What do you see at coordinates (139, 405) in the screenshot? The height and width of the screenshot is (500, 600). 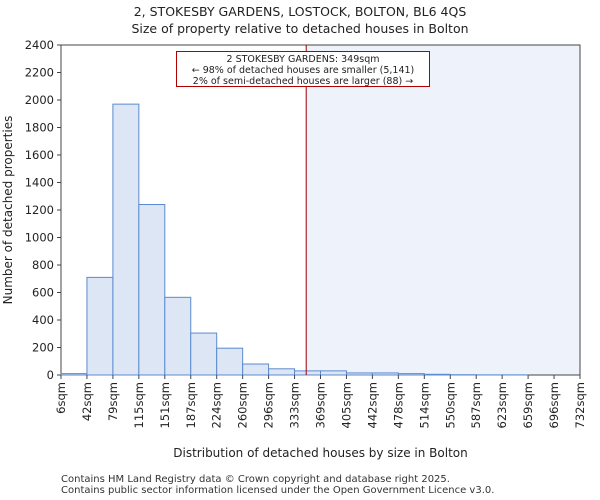 I see `x-tick-label: 115sqm` at bounding box center [139, 405].